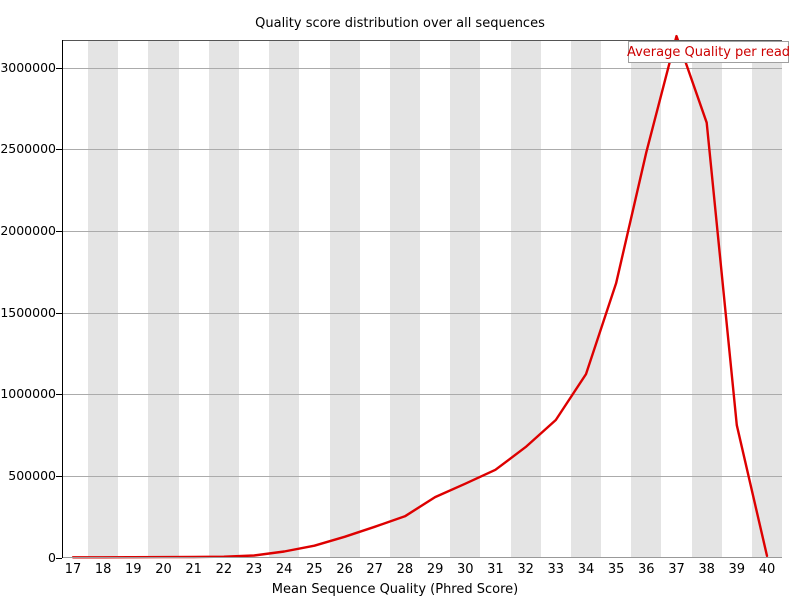 The image size is (800, 600). I want to click on x-axis-tick-label: 33, so click(556, 569).